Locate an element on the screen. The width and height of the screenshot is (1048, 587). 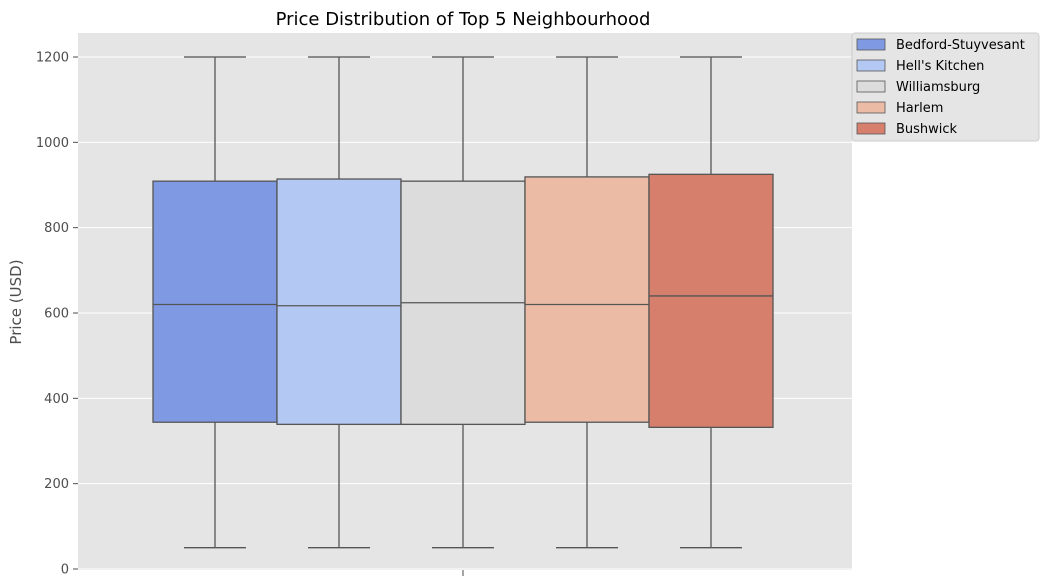
y-tick-label: 600 is located at coordinates (56, 314).